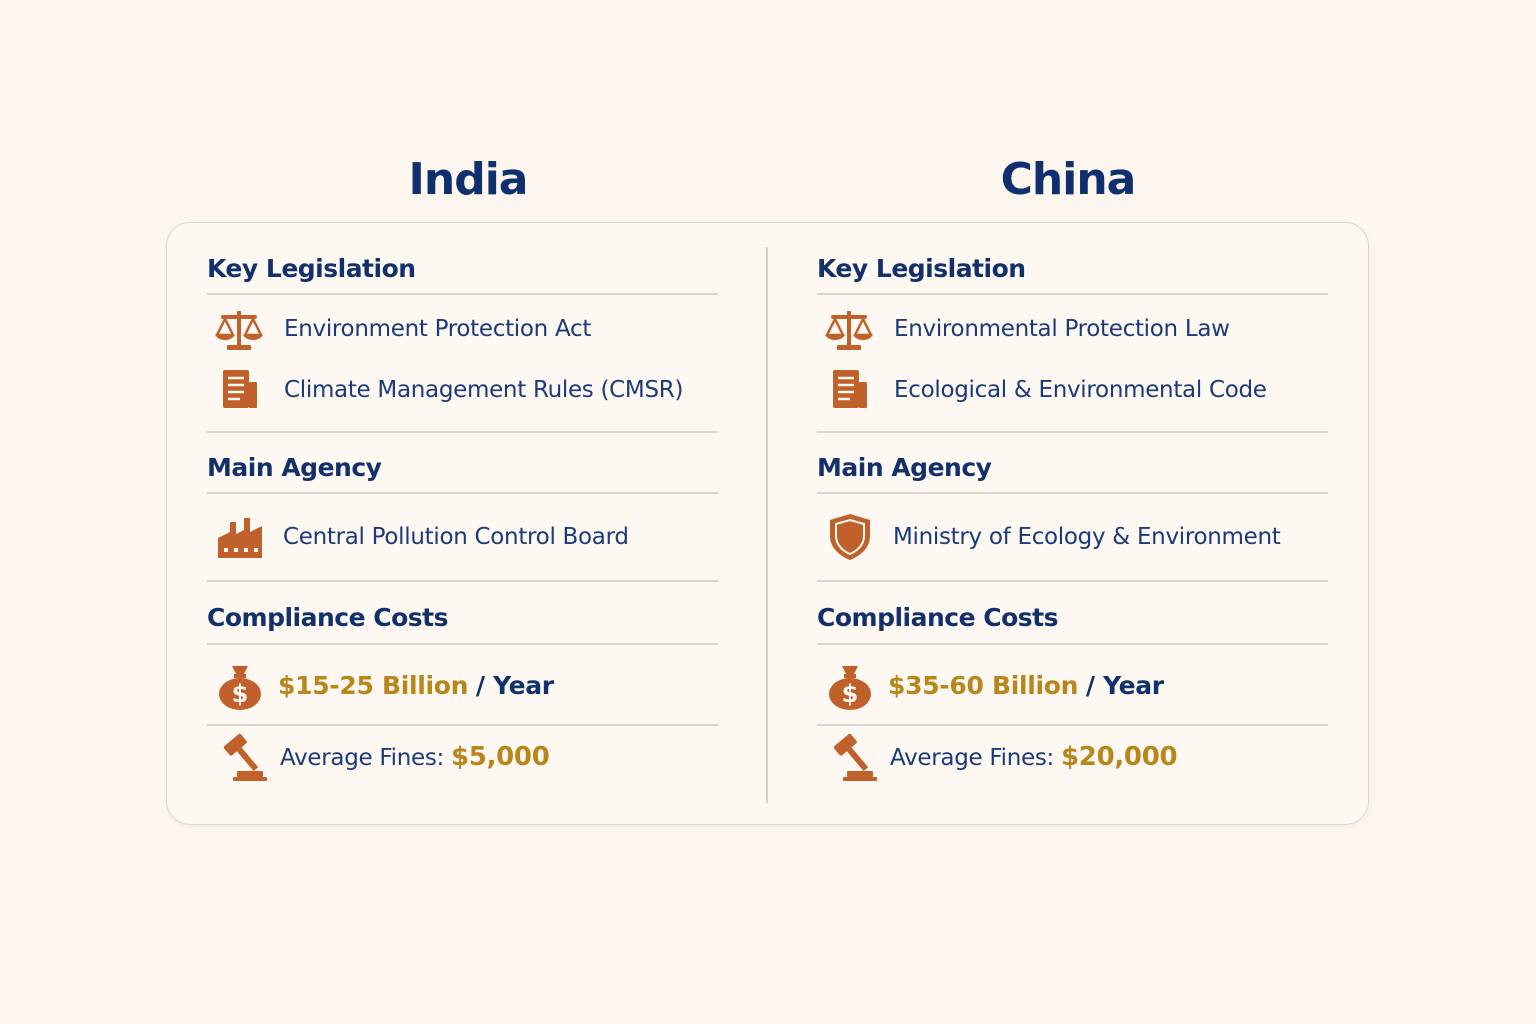 This screenshot has width=1536, height=1024. I want to click on legislation-item: Ecological & Environmental Code, so click(1080, 390).